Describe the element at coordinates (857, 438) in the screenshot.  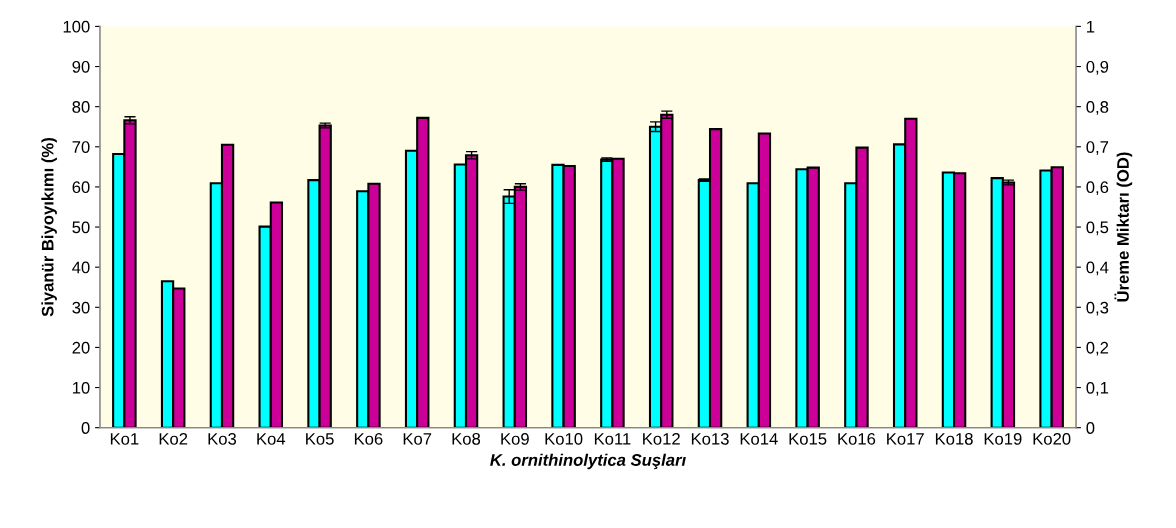
I see `x-tick-label: Ko16` at that location.